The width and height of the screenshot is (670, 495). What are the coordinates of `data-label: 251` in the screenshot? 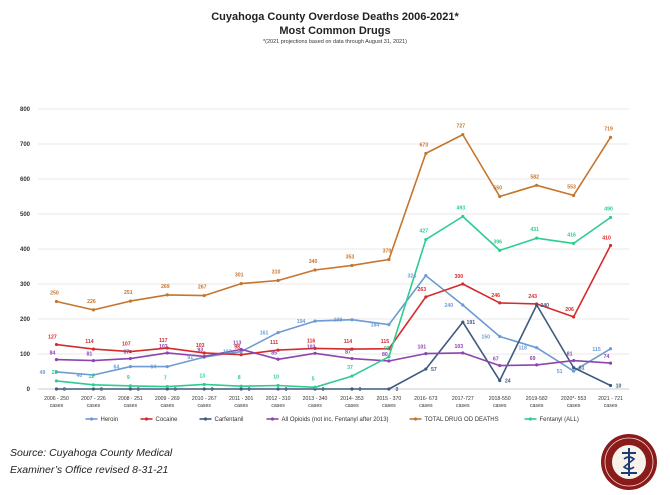 It's located at (128, 293).